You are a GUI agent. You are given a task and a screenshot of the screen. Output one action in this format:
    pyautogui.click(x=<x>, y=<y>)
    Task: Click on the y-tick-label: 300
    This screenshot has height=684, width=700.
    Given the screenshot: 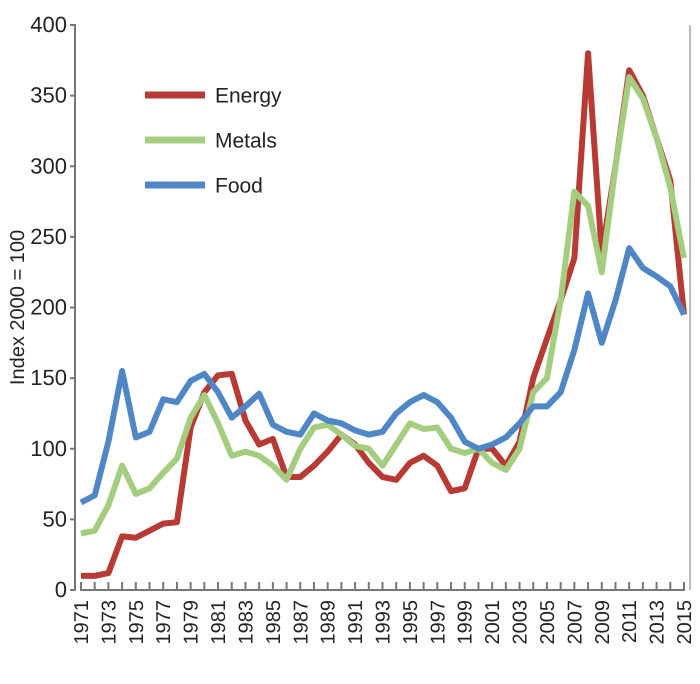 What is the action you would take?
    pyautogui.click(x=48, y=165)
    